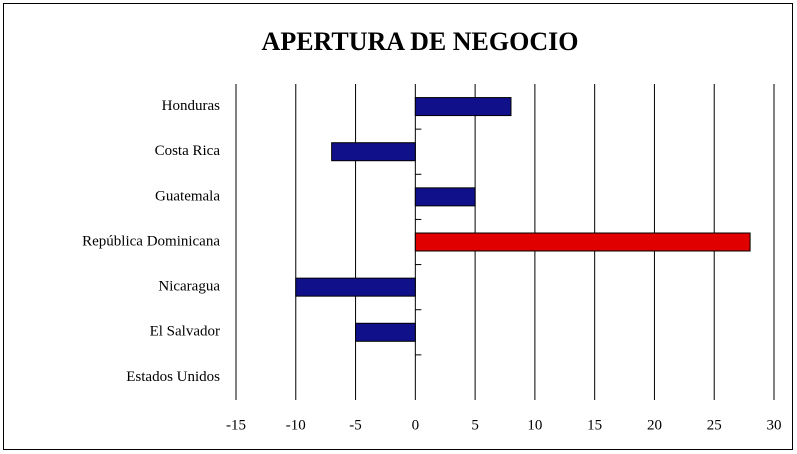 The width and height of the screenshot is (797, 454). Describe the element at coordinates (475, 425) in the screenshot. I see `x-tick-label: 5` at that location.